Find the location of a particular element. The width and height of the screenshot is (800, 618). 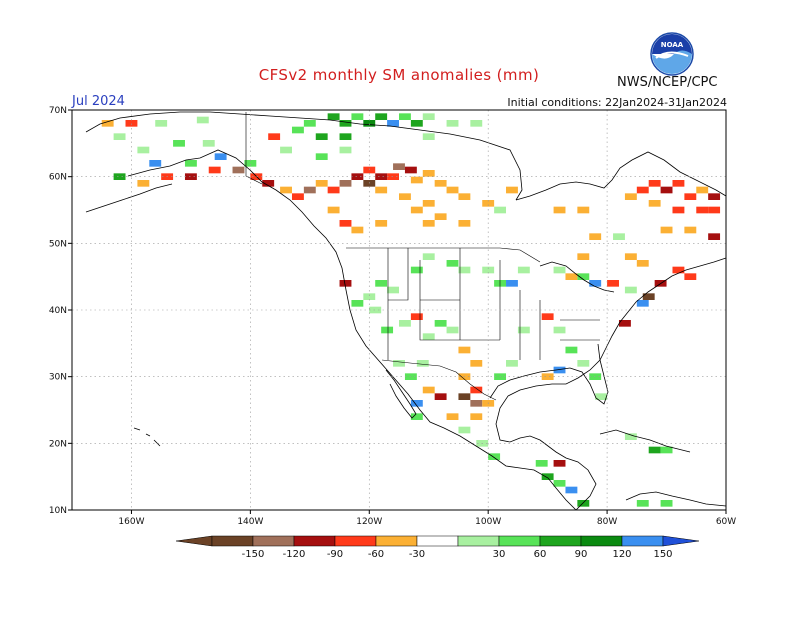

legend-arrow-high is located at coordinates (681, 541).